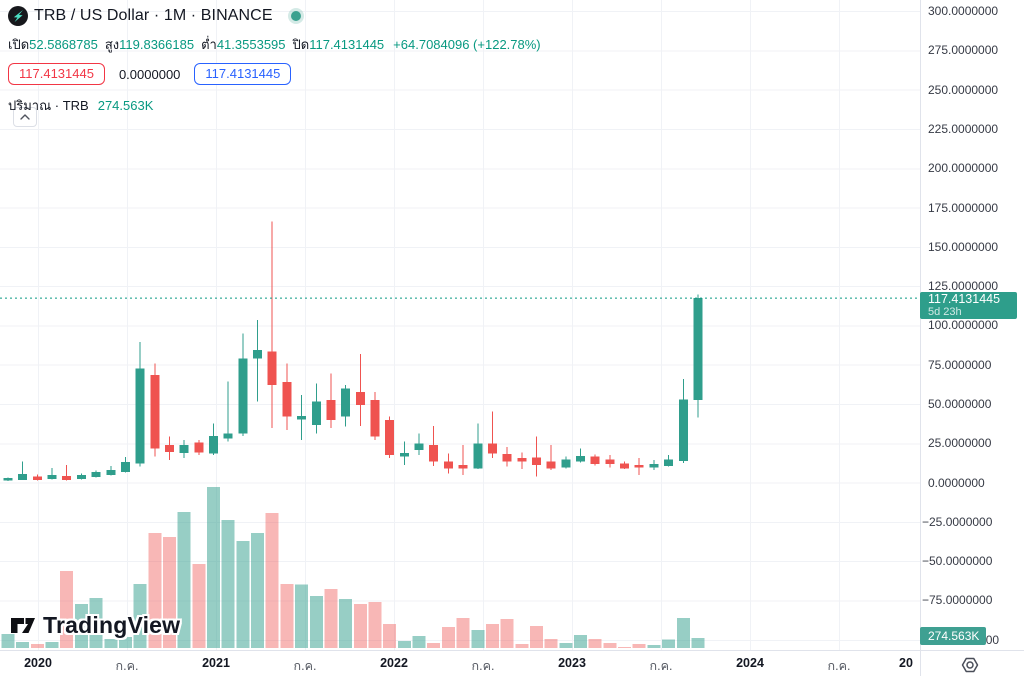 The width and height of the screenshot is (1024, 677). What do you see at coordinates (243, 74) in the screenshot?
I see `limit-price-box: 117.4131445` at bounding box center [243, 74].